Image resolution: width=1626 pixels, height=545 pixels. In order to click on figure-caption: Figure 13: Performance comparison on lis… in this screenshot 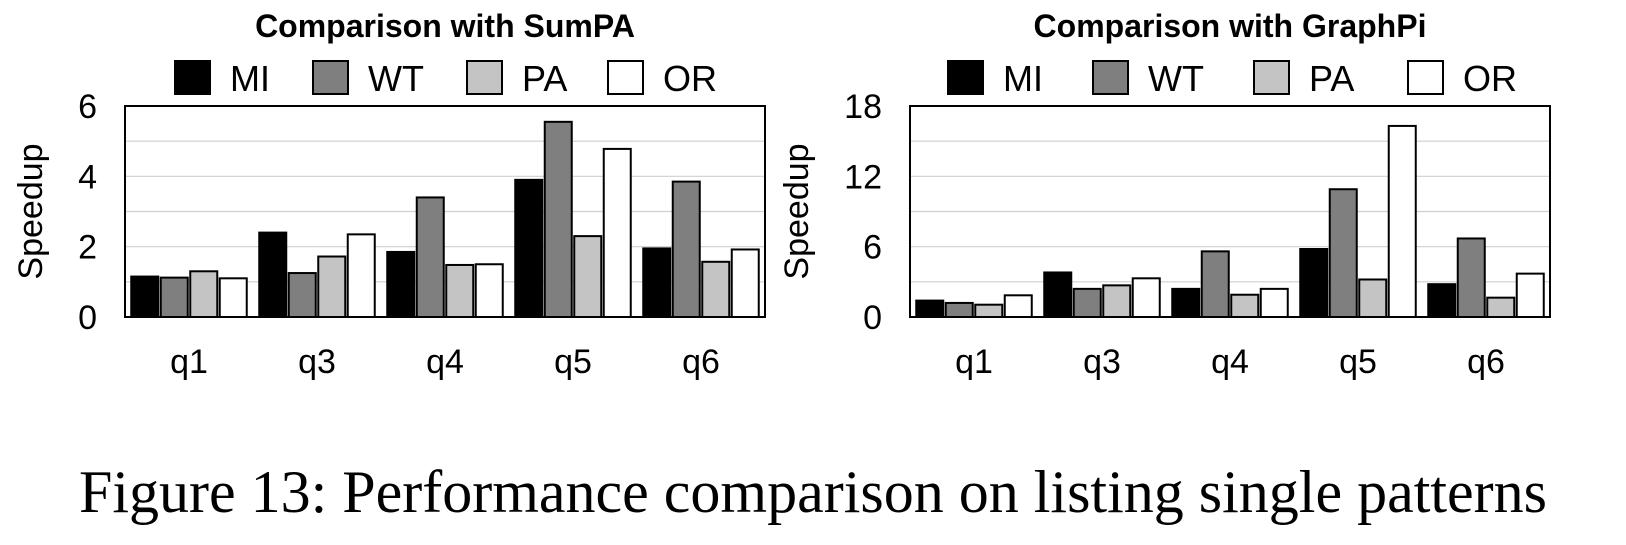, I will do `click(813, 492)`.